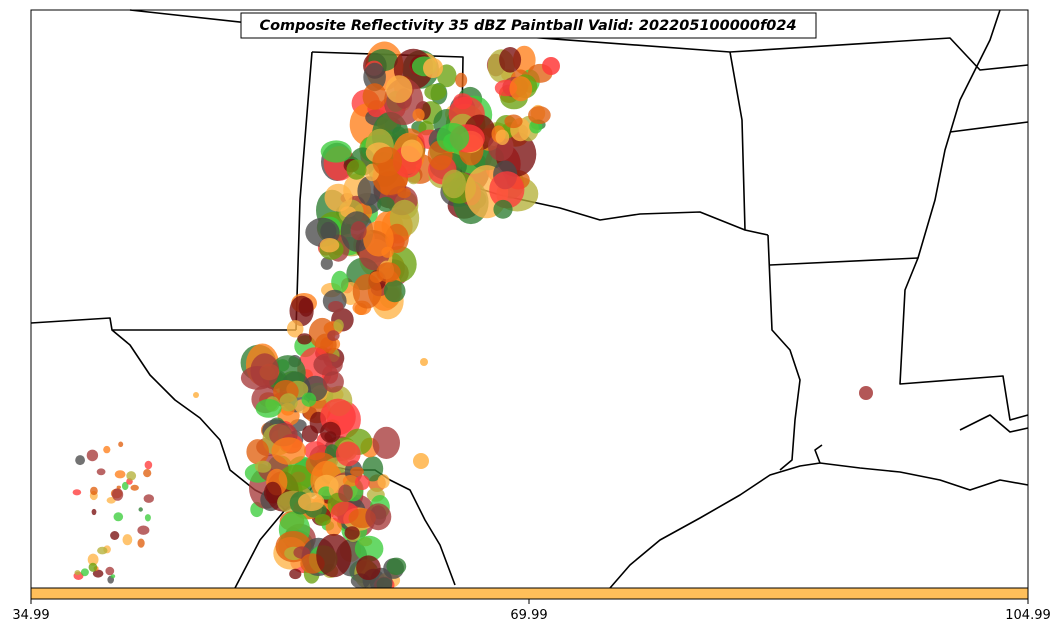  I want to click on colorbar-bar, so click(529, 593).